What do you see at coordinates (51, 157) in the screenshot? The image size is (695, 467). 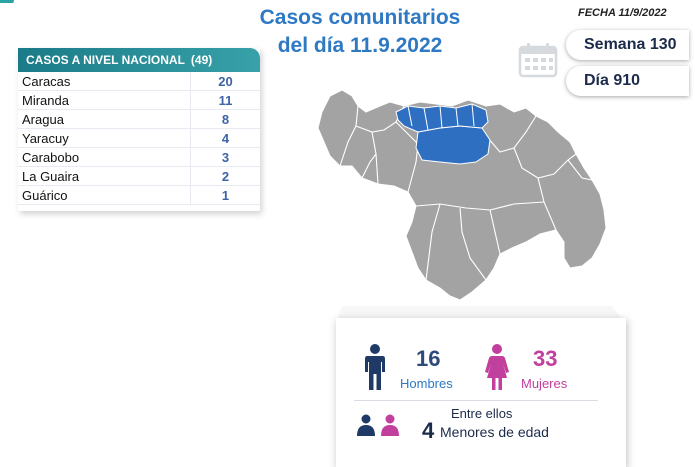 I see `state-name: Carabobo` at bounding box center [51, 157].